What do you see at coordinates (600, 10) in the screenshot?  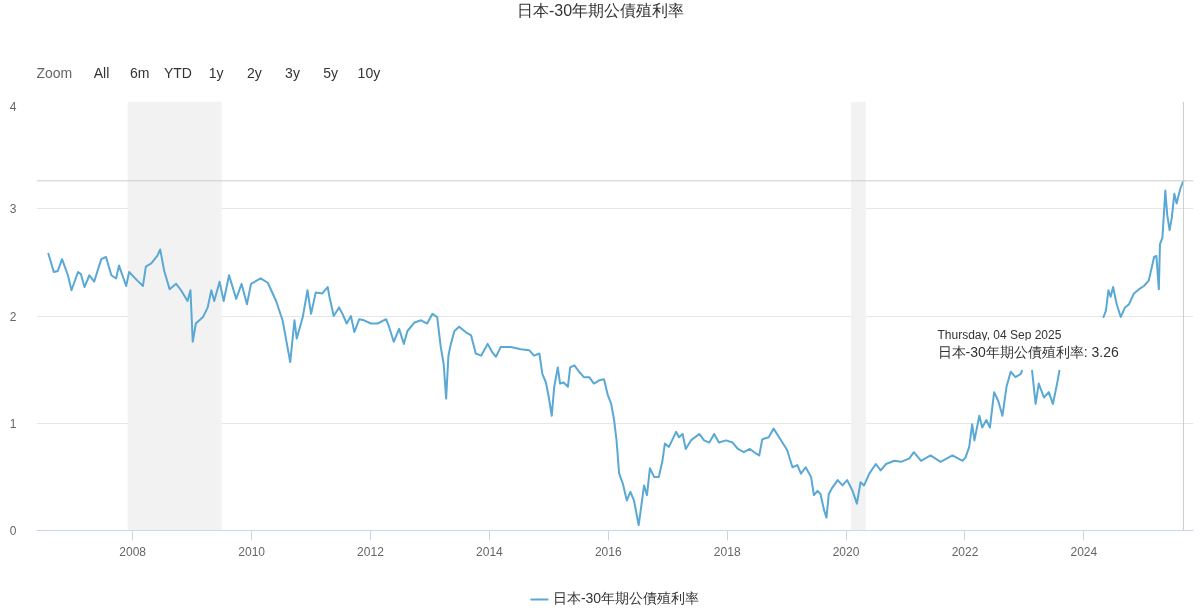 I see `chart-title: 日本-30年期公債殖利率` at bounding box center [600, 10].